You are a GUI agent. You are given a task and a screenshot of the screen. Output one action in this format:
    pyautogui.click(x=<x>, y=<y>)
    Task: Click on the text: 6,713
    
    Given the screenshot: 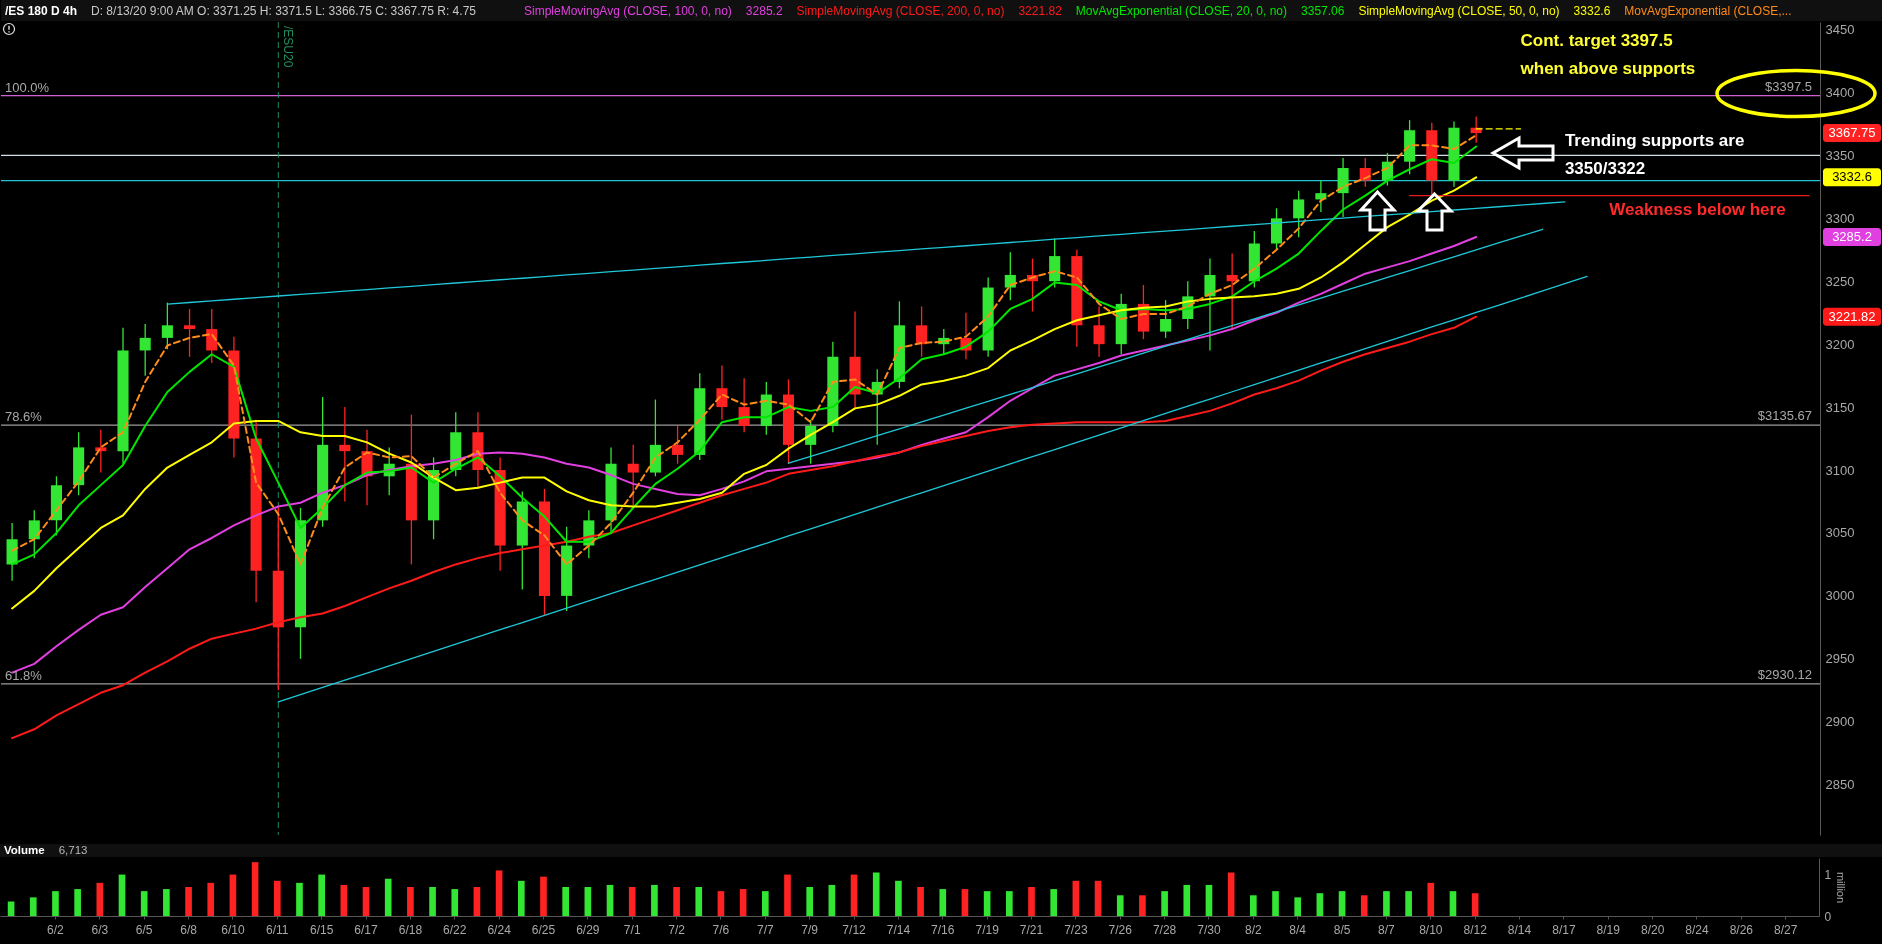 What is the action you would take?
    pyautogui.click(x=73, y=850)
    